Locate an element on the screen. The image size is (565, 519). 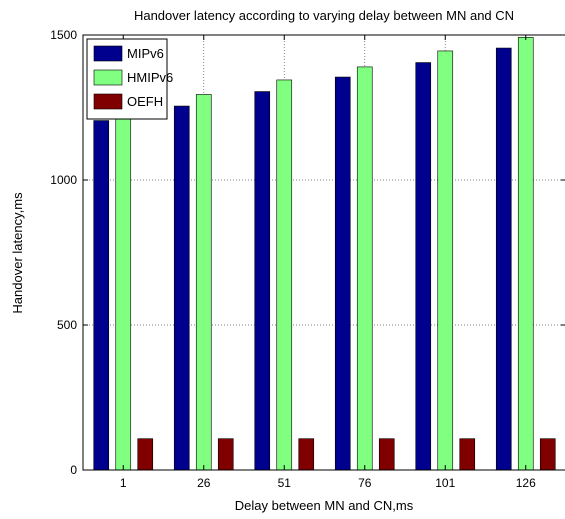
y-tick-label: 500 is located at coordinates (67, 325).